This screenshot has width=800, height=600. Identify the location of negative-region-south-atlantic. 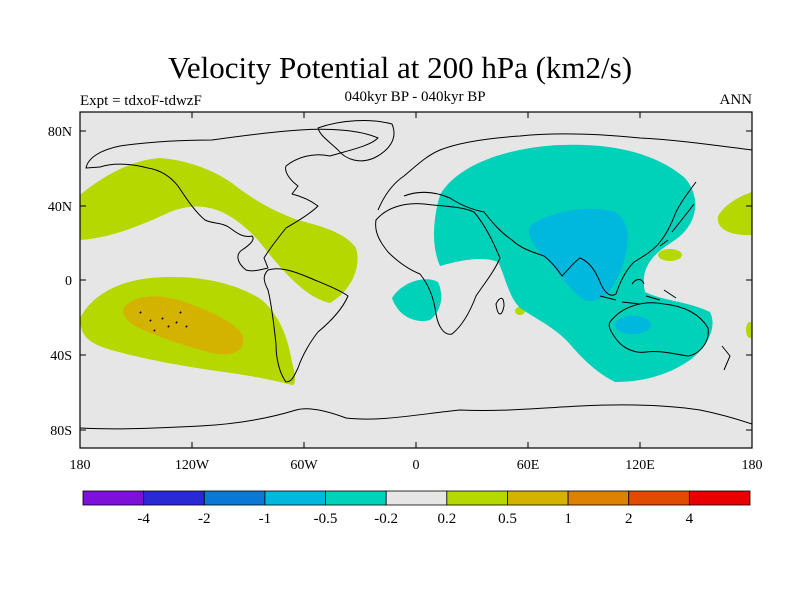
(417, 300).